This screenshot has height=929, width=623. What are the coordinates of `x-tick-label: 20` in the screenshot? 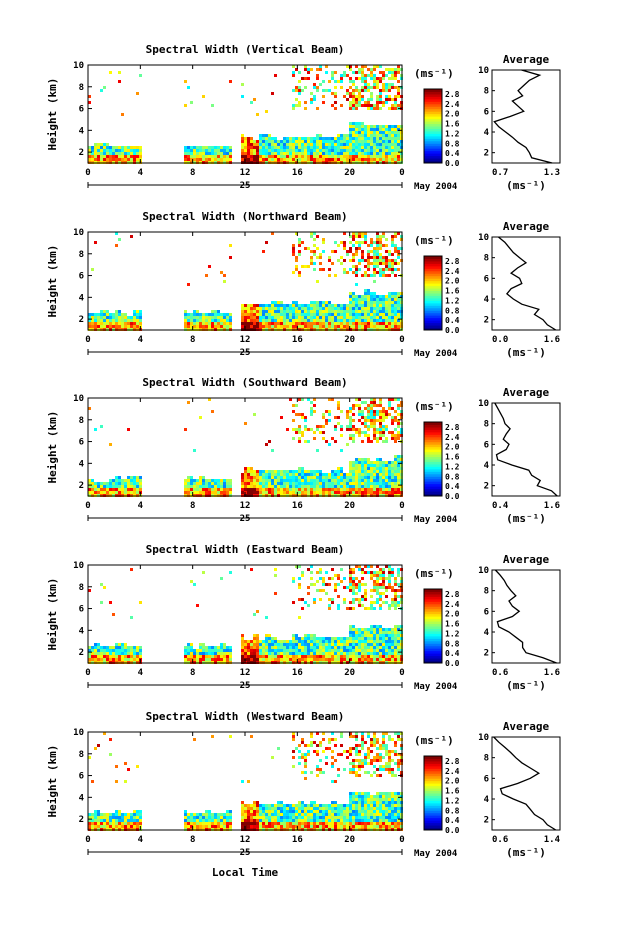 It's located at (349, 506).